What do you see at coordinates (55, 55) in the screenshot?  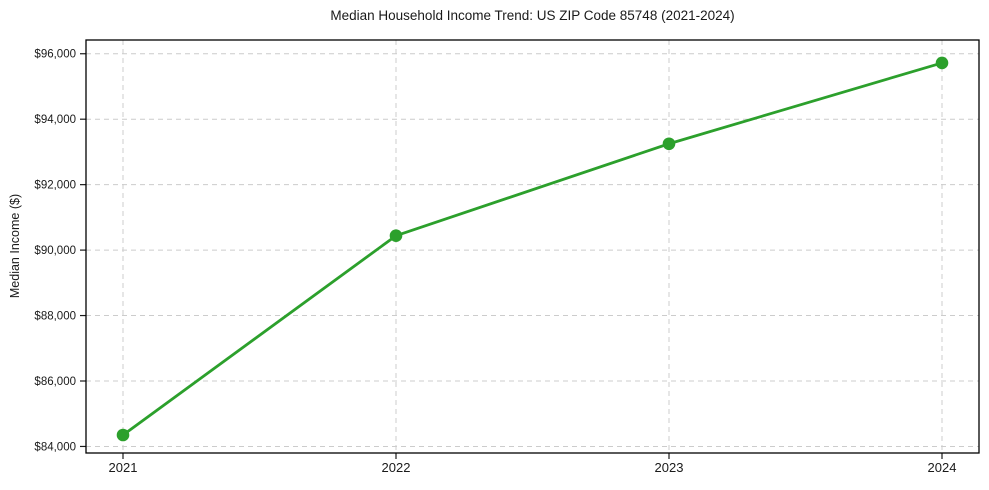 I see `y-tick-label: $96,000` at bounding box center [55, 55].